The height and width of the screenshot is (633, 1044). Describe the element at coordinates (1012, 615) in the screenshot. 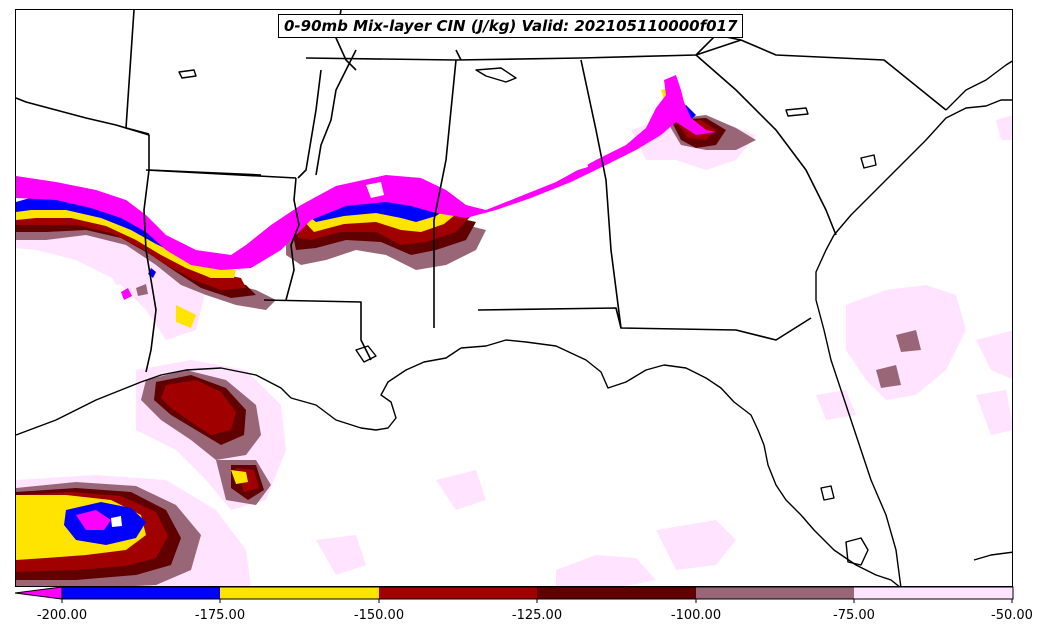

I see `colorbar-tick-label: -50.00` at that location.